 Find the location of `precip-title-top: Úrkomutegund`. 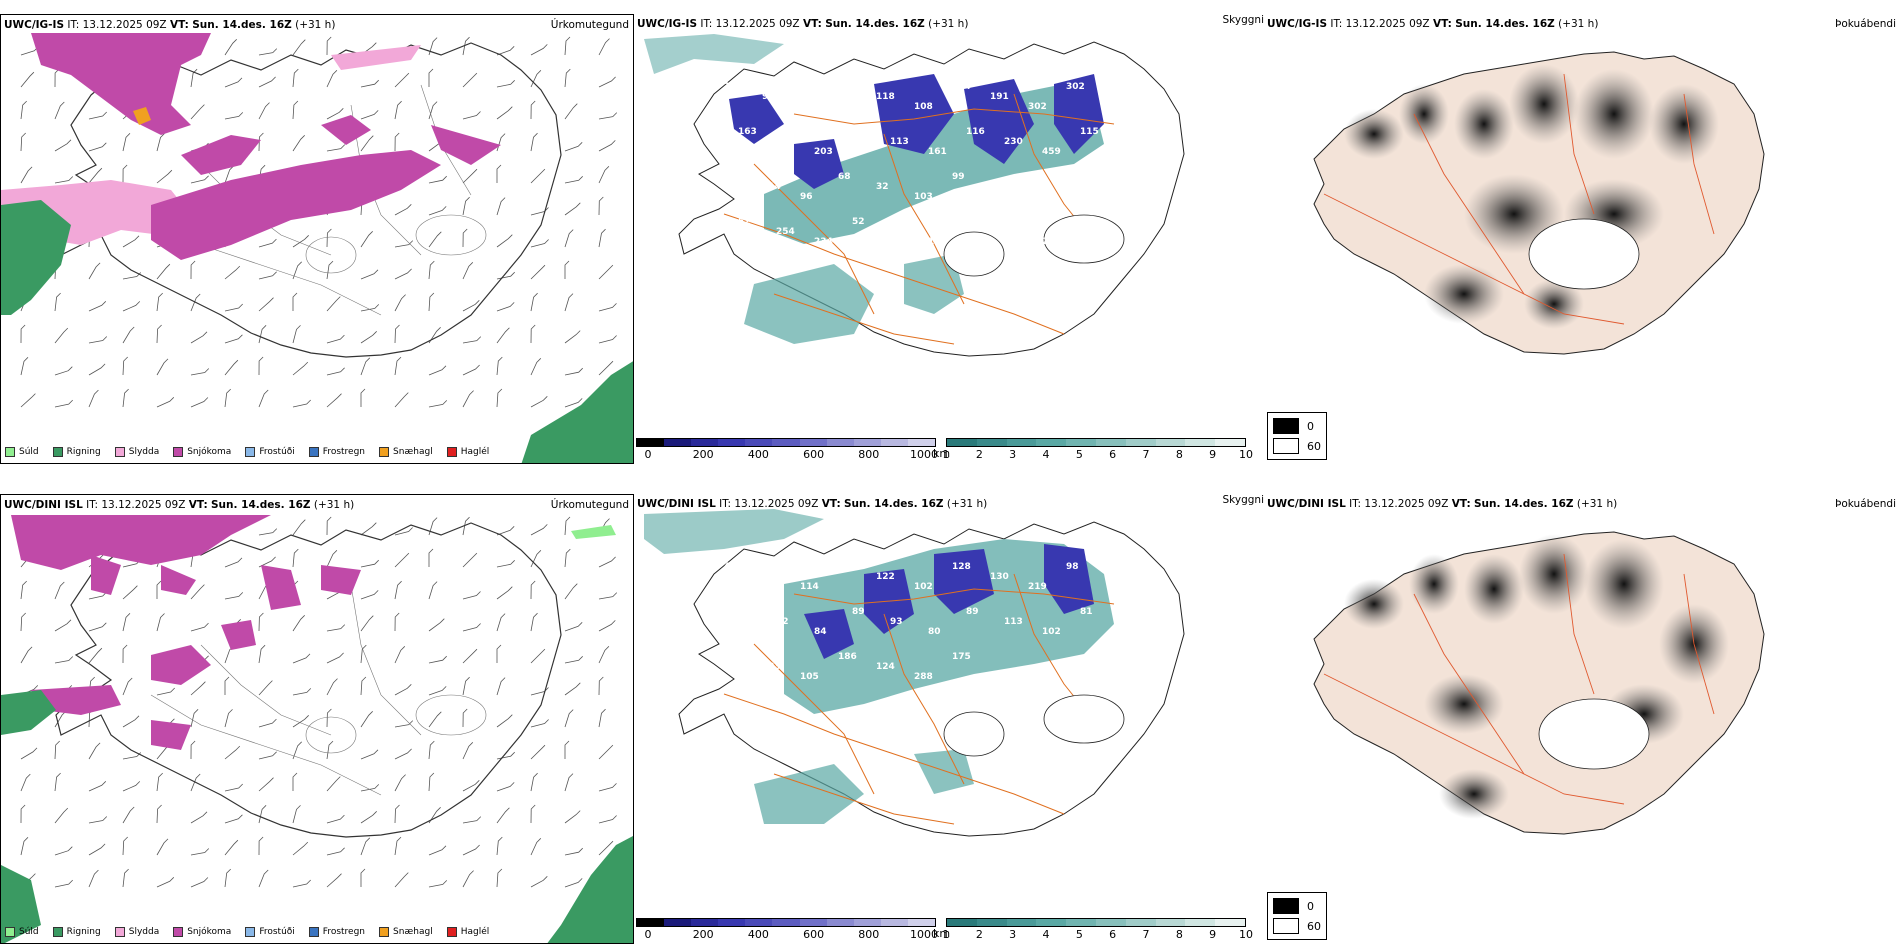

precip-title-top: Úrkomutegund is located at coordinates (589, 25).